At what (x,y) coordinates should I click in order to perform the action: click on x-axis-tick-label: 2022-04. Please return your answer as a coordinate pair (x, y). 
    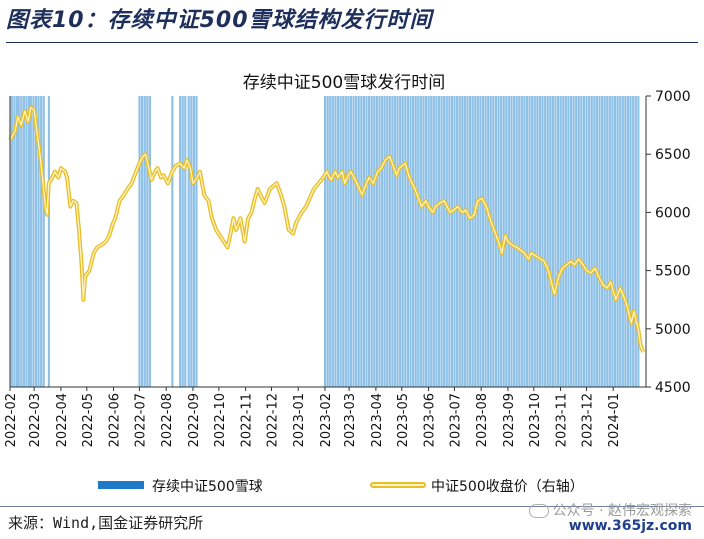
    Looking at the image, I should click on (62, 420).